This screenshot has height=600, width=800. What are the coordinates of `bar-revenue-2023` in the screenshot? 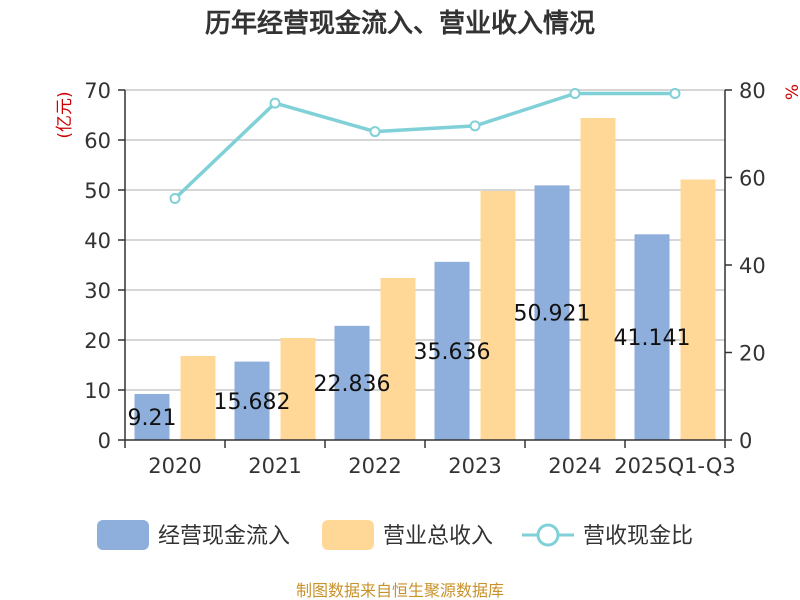 It's located at (498, 315).